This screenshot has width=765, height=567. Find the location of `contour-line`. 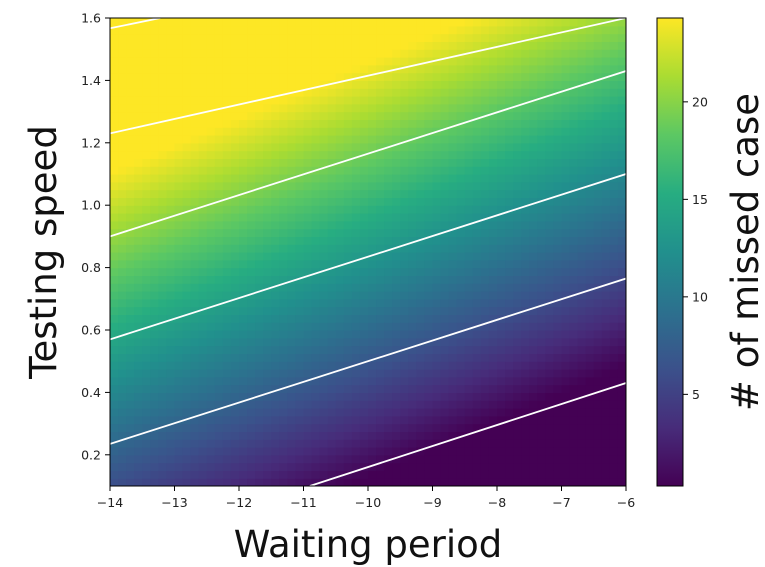

contour-line is located at coordinates (368, 76).